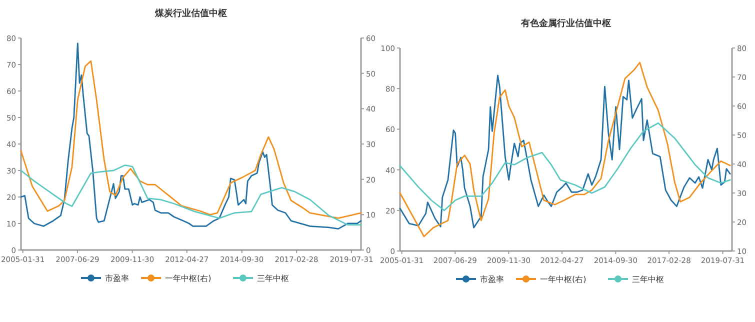  Describe the element at coordinates (565, 23) in the screenshot. I see `chart-title: 有色金属行业估值中枢` at that location.